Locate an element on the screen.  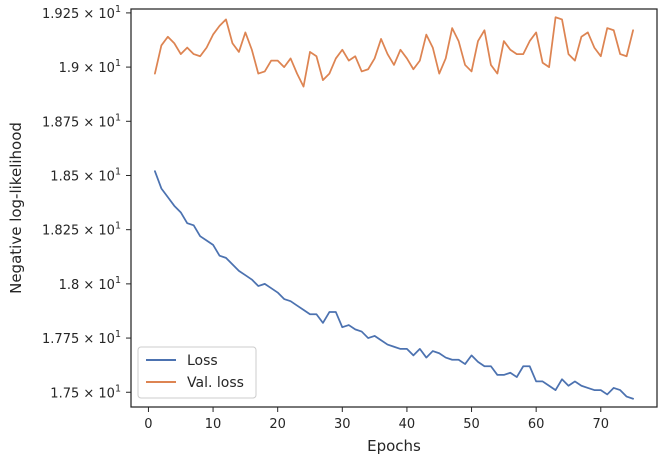
y-tick-label: 1.9 × 10¹ is located at coordinates (90, 67).